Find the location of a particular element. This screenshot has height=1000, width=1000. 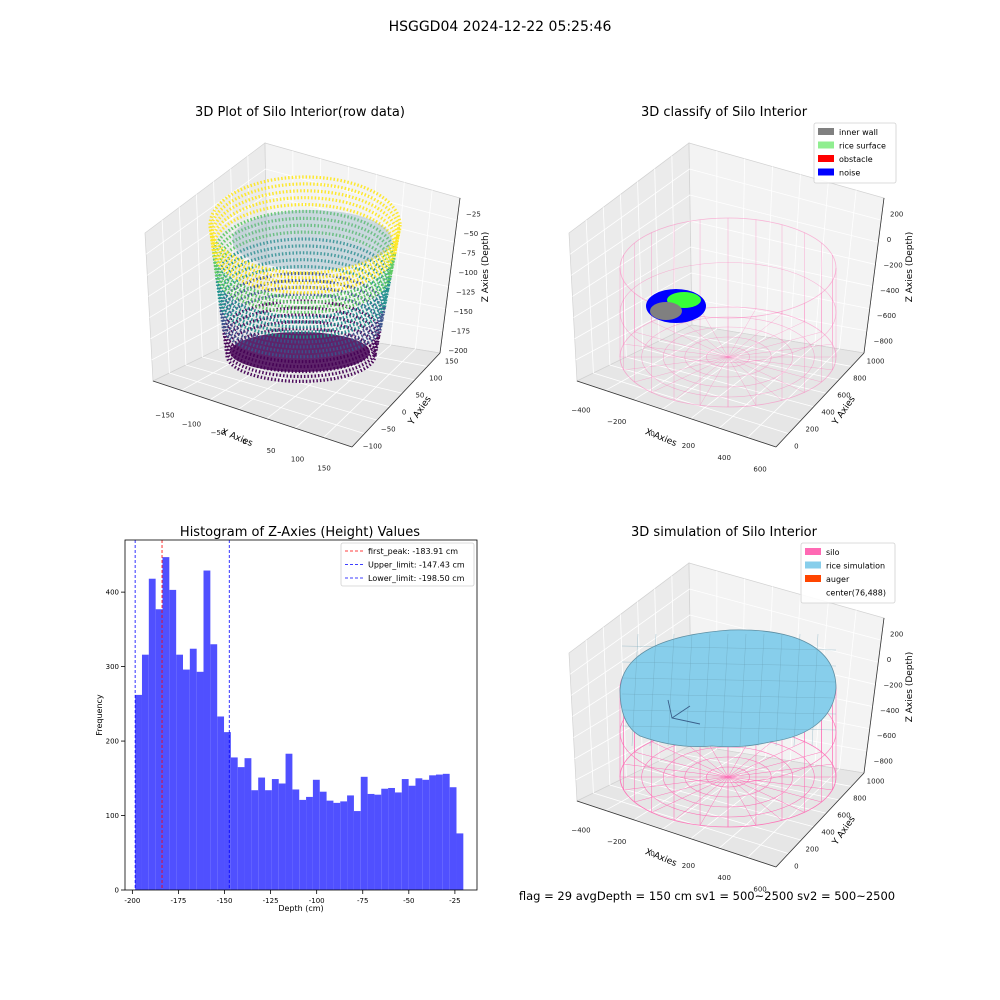

tick-label: 150 is located at coordinates (323, 468).